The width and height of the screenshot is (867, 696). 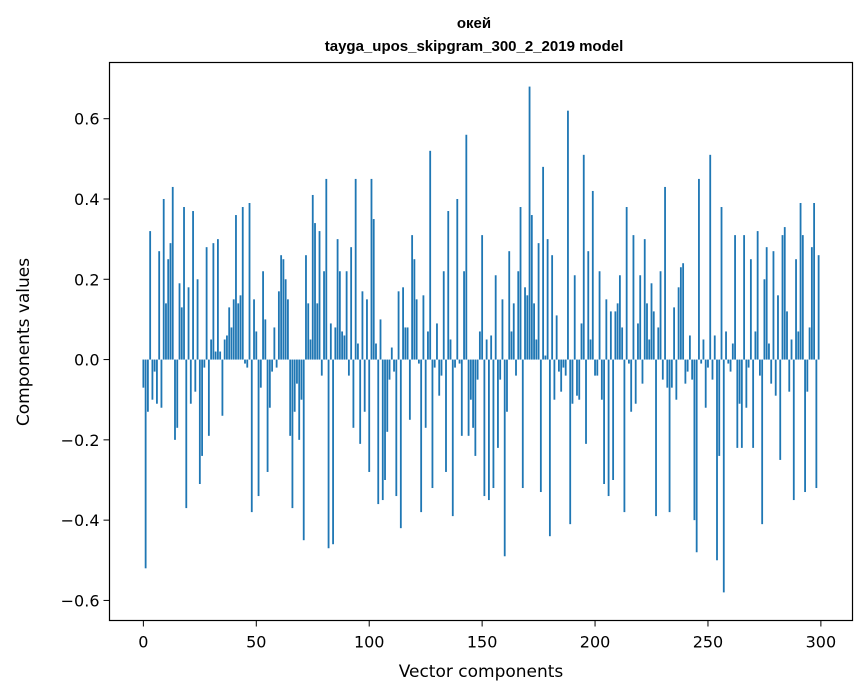 What do you see at coordinates (481, 672) in the screenshot?
I see `x-axis-label: Vector components` at bounding box center [481, 672].